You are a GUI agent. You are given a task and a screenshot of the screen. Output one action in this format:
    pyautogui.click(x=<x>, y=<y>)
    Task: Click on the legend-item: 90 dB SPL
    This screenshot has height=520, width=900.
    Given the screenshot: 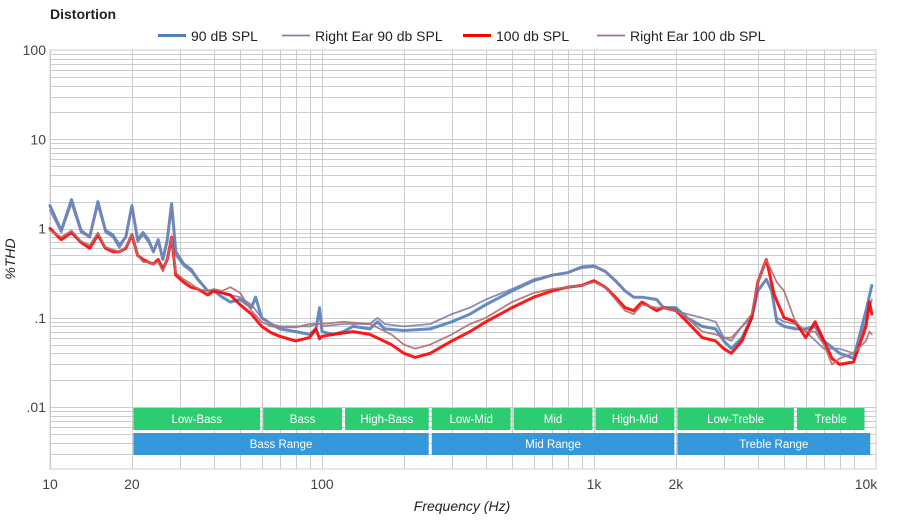 What is the action you would take?
    pyautogui.click(x=208, y=36)
    